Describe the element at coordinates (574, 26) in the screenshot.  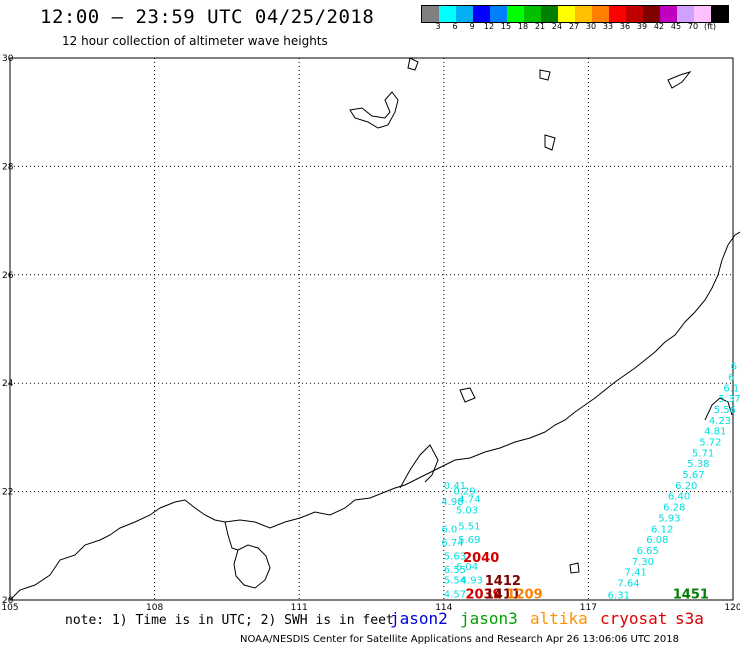
I see `legend-label: 27` at that location.